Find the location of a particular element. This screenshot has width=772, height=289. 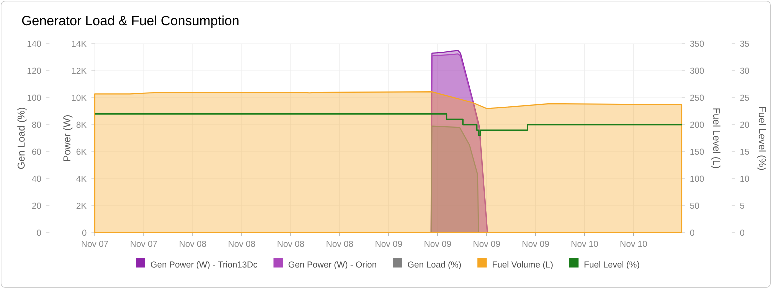

y-tick-label: 250 is located at coordinates (697, 98).